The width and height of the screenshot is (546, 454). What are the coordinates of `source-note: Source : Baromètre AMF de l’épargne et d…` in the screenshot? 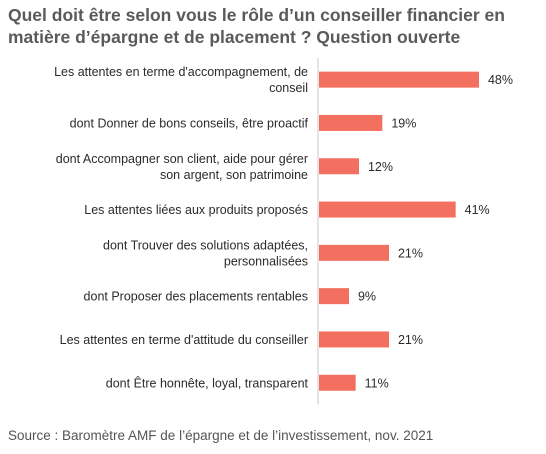 It's located at (221, 435).